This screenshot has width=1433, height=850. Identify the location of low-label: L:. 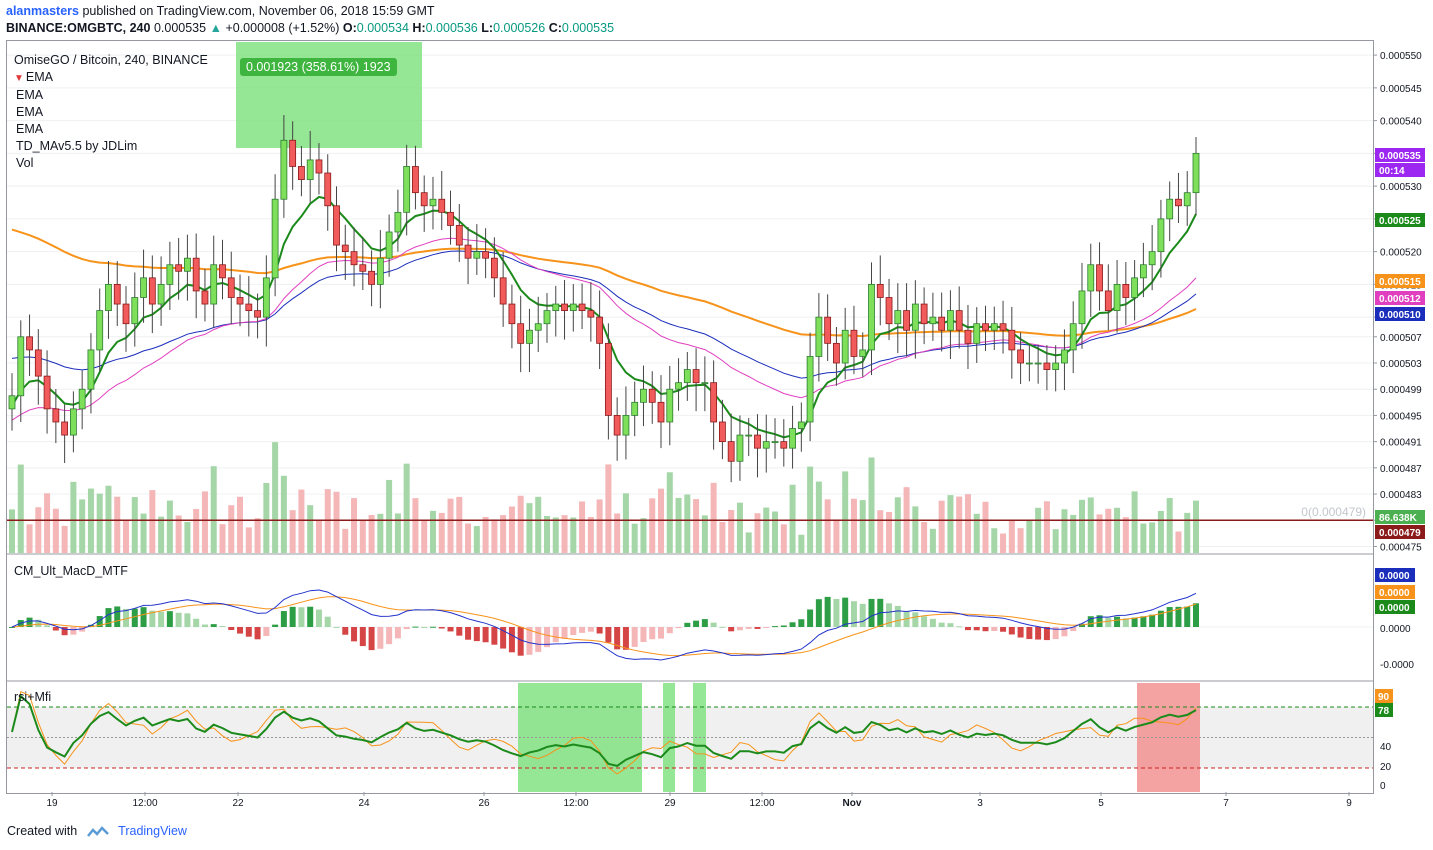
(487, 28).